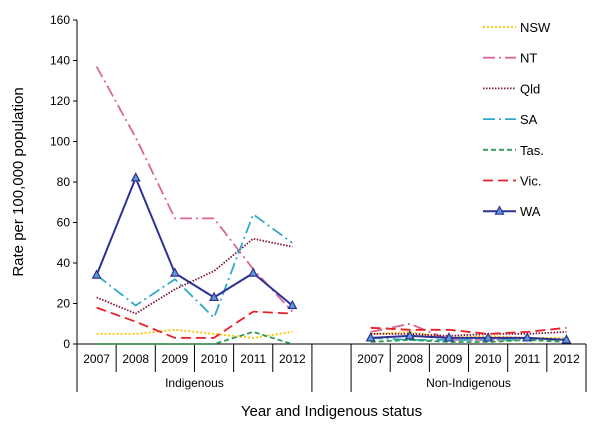 Image resolution: width=601 pixels, height=427 pixels. Describe the element at coordinates (64, 263) in the screenshot. I see `y-tick-label: 40` at that location.